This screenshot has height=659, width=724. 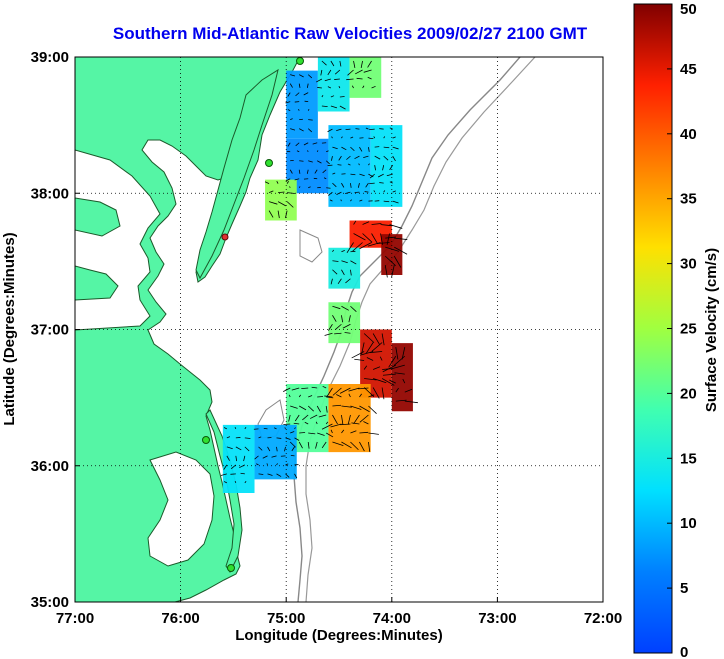 I want to click on y-tick-label: 36:00, so click(x=50, y=466).